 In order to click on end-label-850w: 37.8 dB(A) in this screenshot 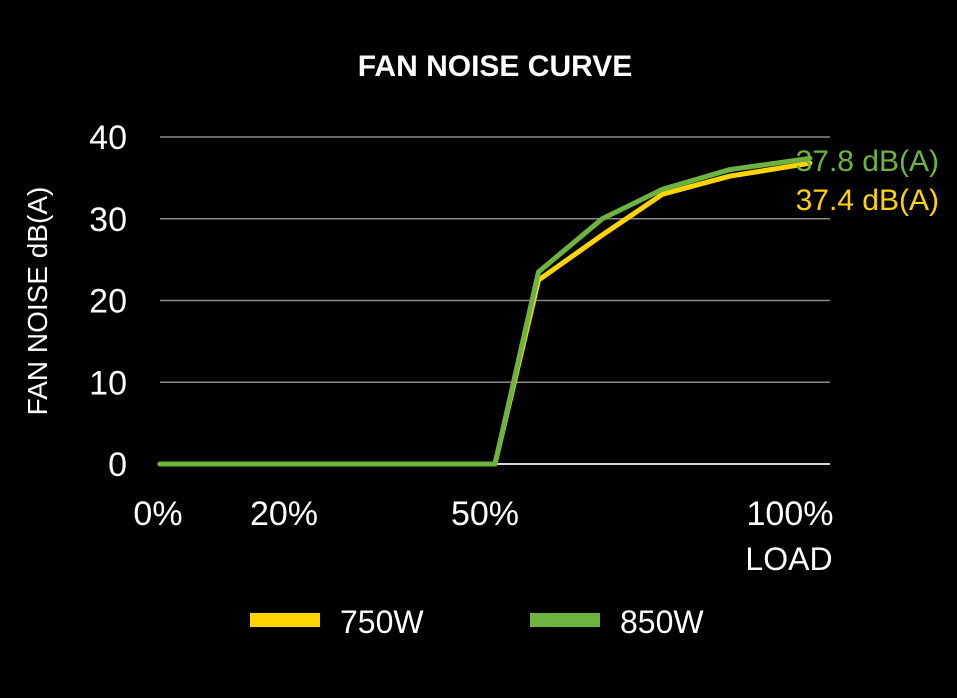, I will do `click(867, 161)`.